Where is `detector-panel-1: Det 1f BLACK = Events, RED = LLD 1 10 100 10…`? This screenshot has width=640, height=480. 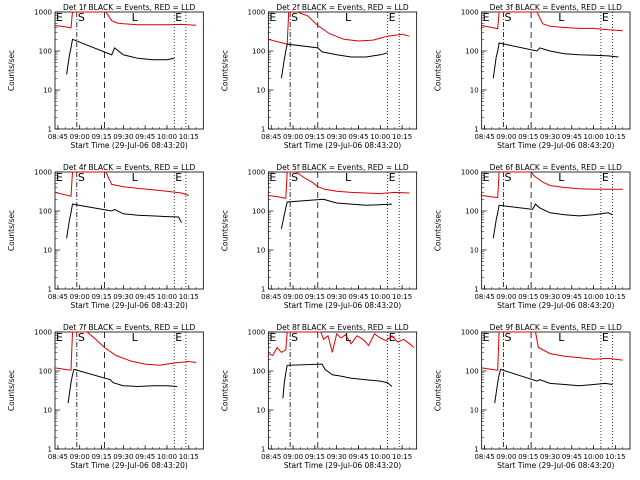
detector-panel-1: Det 1f BLACK = Events, RED = LLD 1 10 100 10… is located at coordinates (105, 76).